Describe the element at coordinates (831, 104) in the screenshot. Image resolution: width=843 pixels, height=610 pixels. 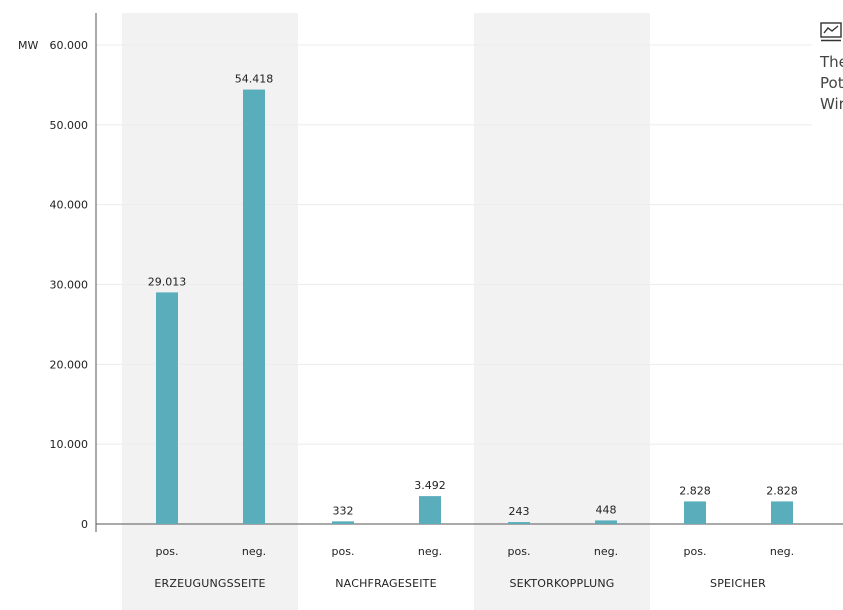
I see `side-text-line-3: Wir` at that location.